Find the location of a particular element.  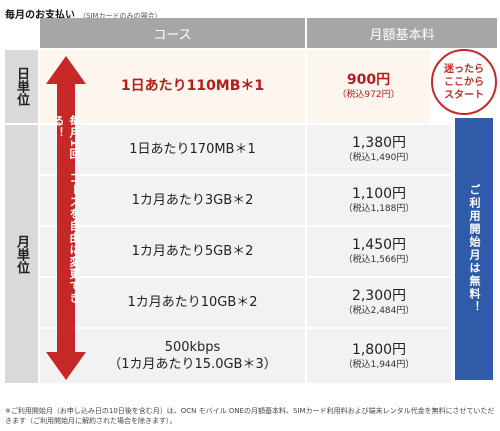

price-cell: 900円 （税込972円） is located at coordinates (368, 86).